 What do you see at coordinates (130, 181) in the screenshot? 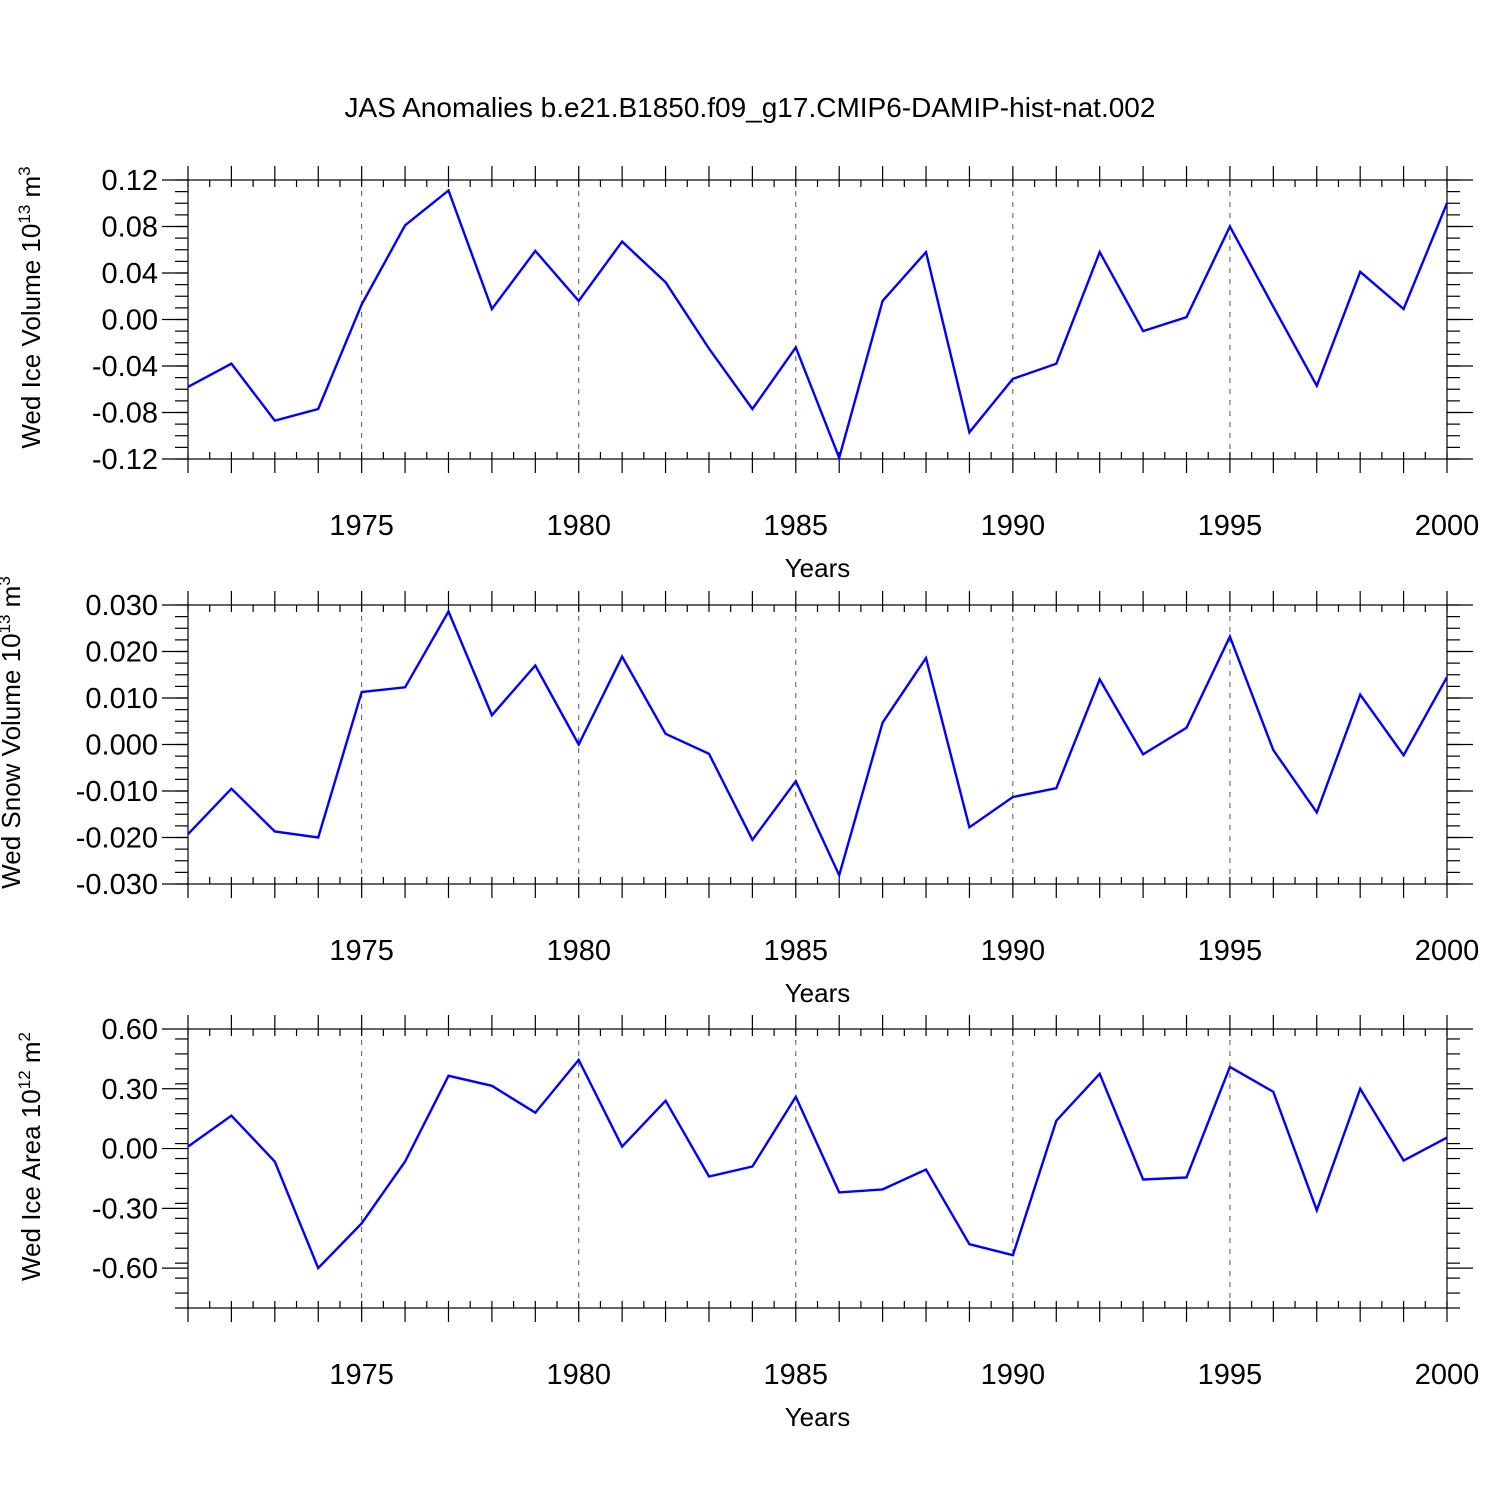
I see `y-tick-label: 0.12` at bounding box center [130, 181].